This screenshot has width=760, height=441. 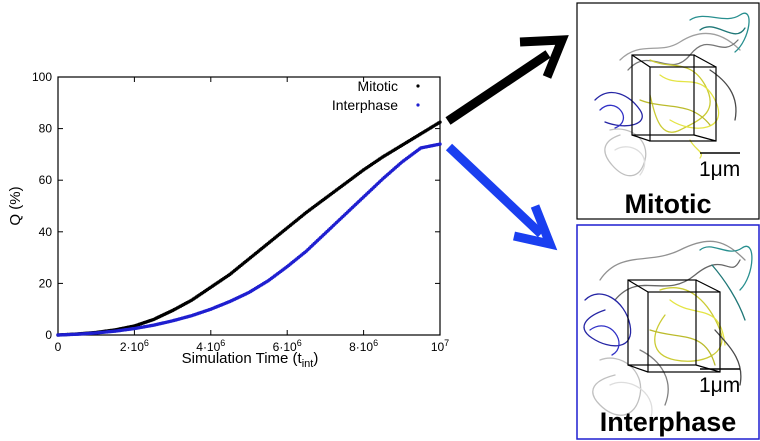 I want to click on x-tick-label: 6·10⁶, so click(x=287, y=346).